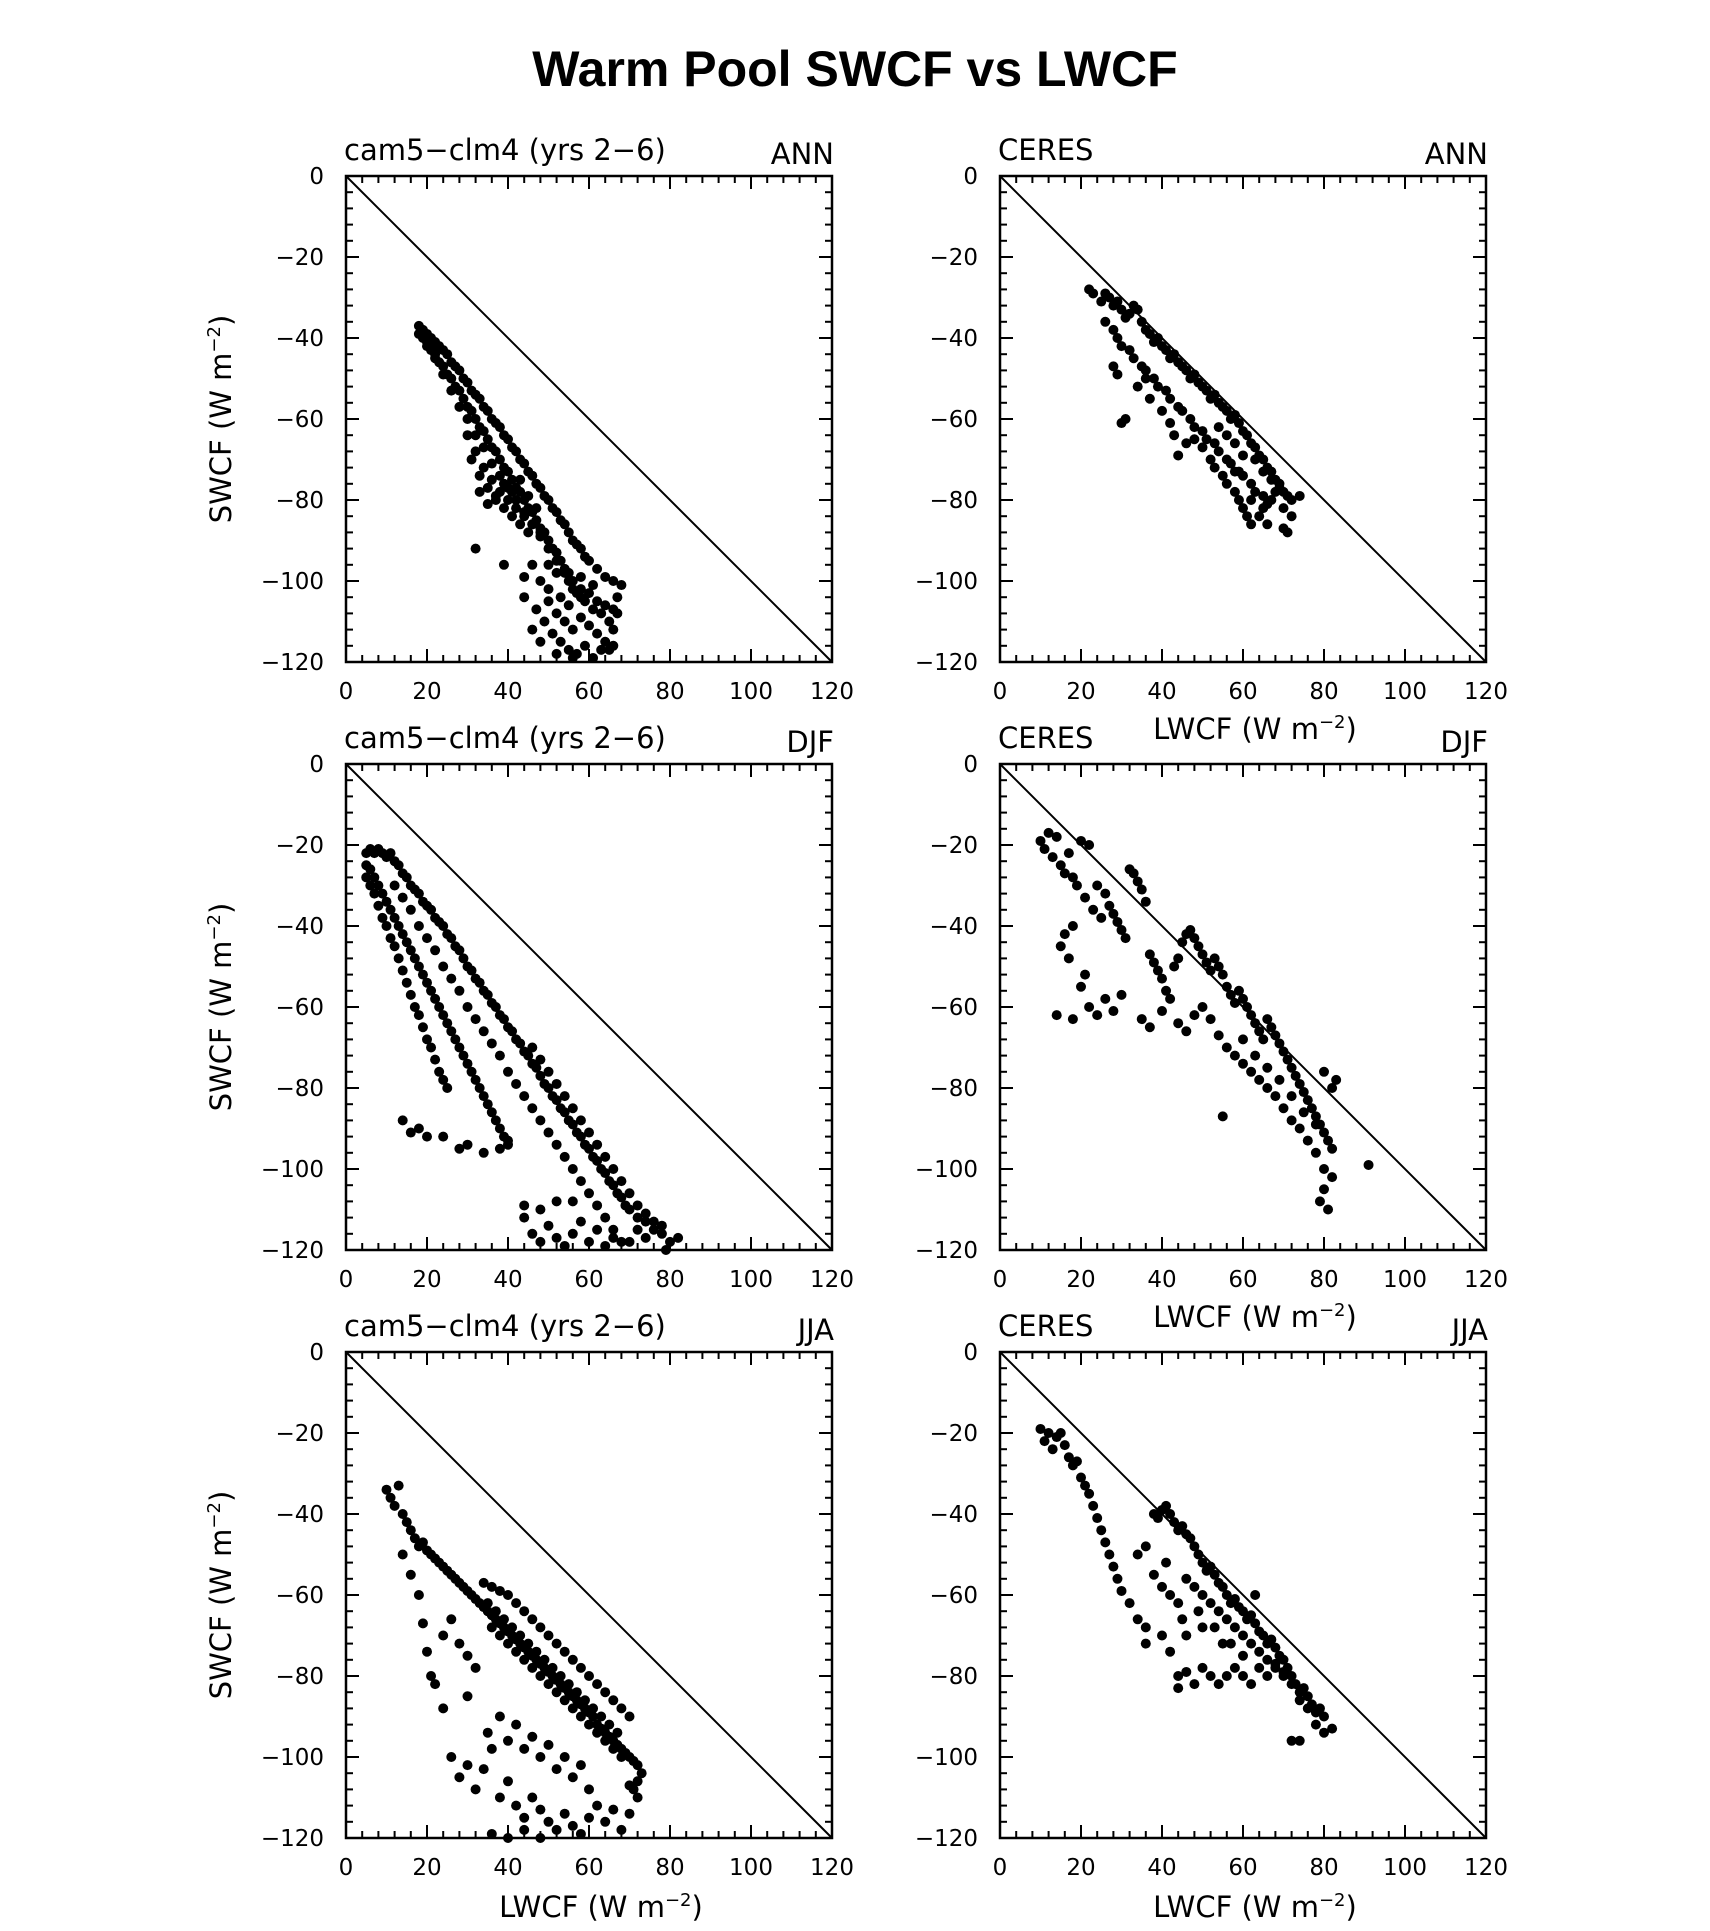  What do you see at coordinates (316, 177) in the screenshot?
I see `y-tick-label: 0` at bounding box center [316, 177].